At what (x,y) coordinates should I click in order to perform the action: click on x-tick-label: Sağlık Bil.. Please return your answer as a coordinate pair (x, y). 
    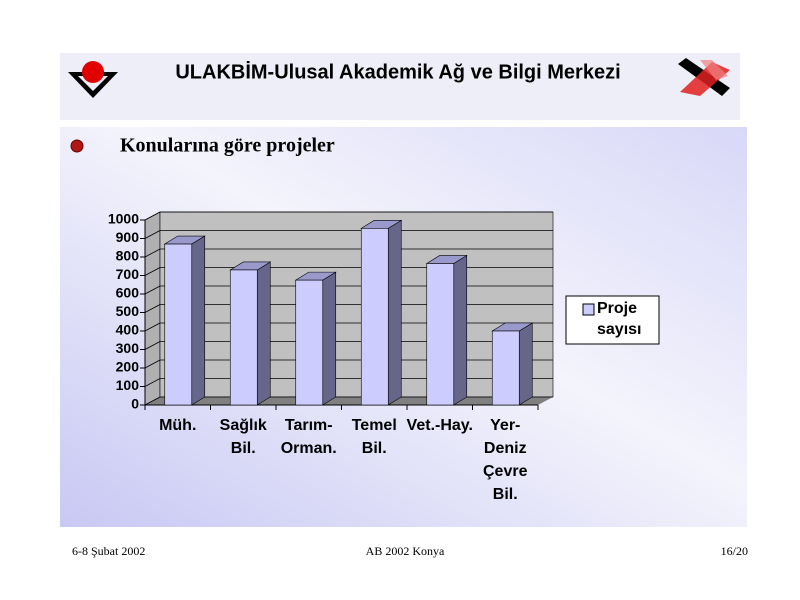
    Looking at the image, I should click on (243, 437).